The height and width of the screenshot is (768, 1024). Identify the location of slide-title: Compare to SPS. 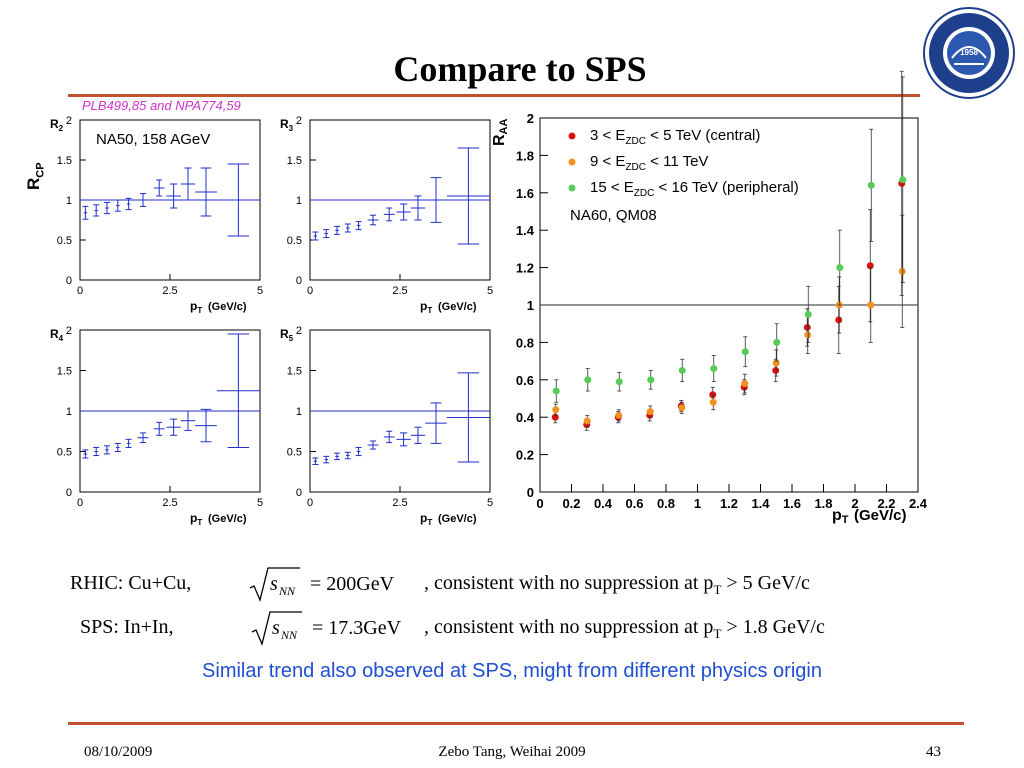
(520, 69).